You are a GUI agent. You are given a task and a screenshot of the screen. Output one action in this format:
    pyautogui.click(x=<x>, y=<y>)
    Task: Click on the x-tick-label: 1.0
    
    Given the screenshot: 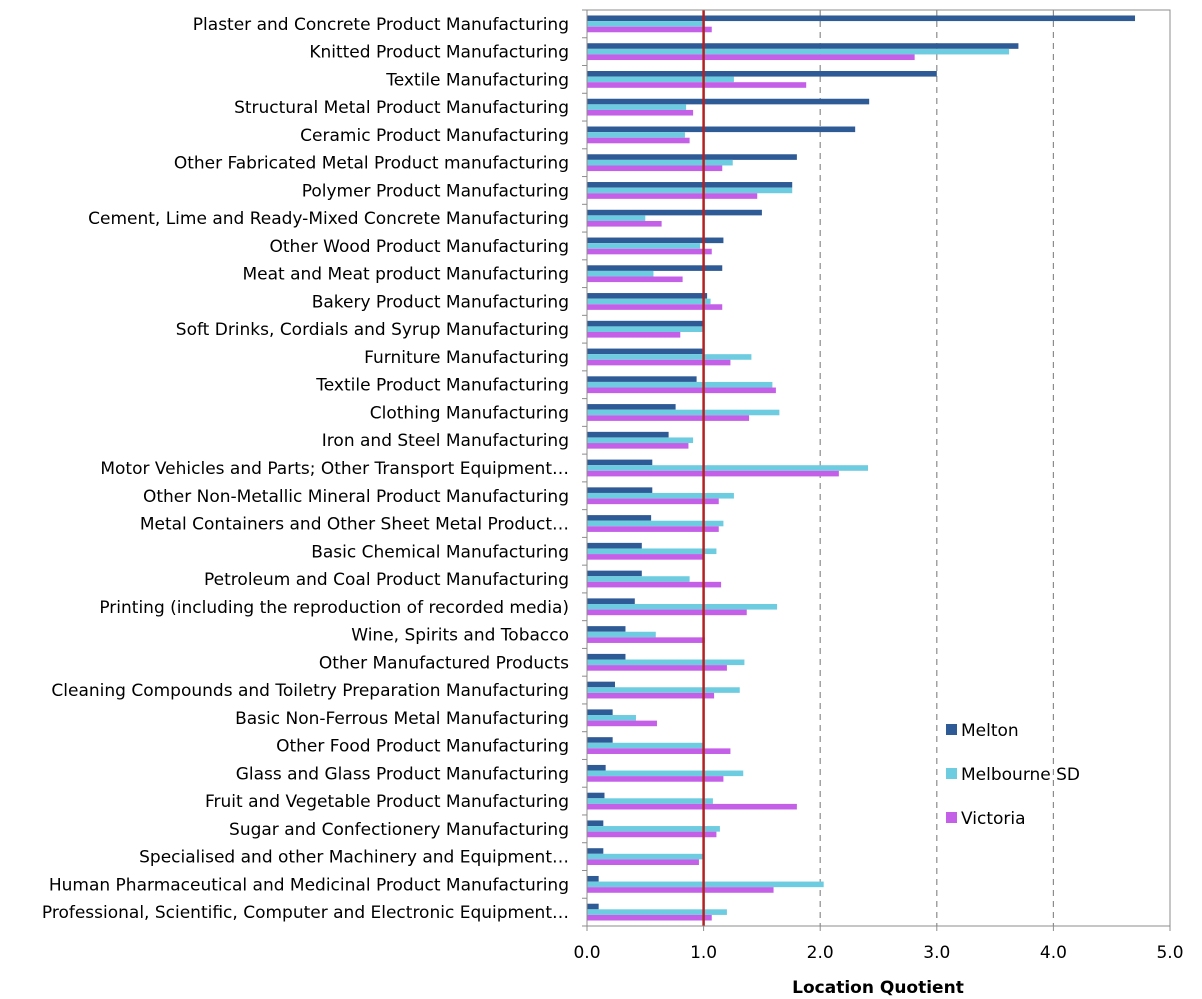 What is the action you would take?
    pyautogui.click(x=703, y=953)
    